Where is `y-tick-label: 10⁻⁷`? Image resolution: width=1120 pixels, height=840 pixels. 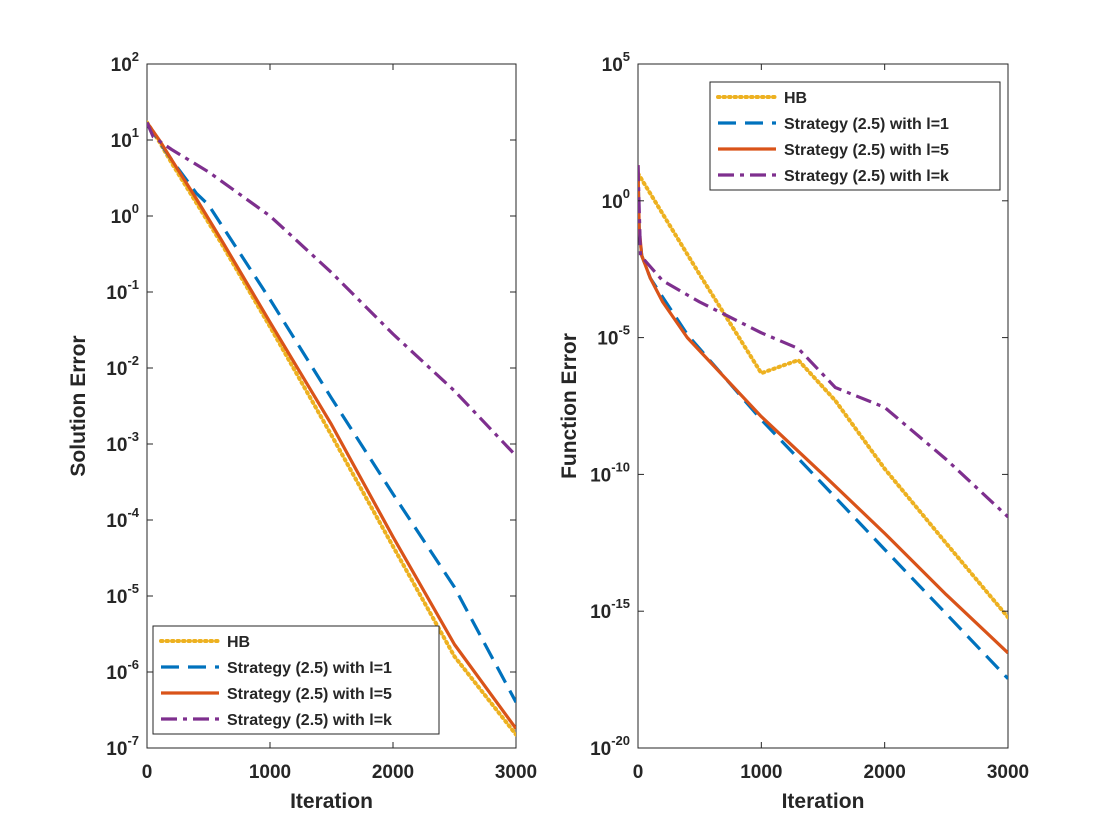 y-tick-label: 10⁻⁷ is located at coordinates (122, 746).